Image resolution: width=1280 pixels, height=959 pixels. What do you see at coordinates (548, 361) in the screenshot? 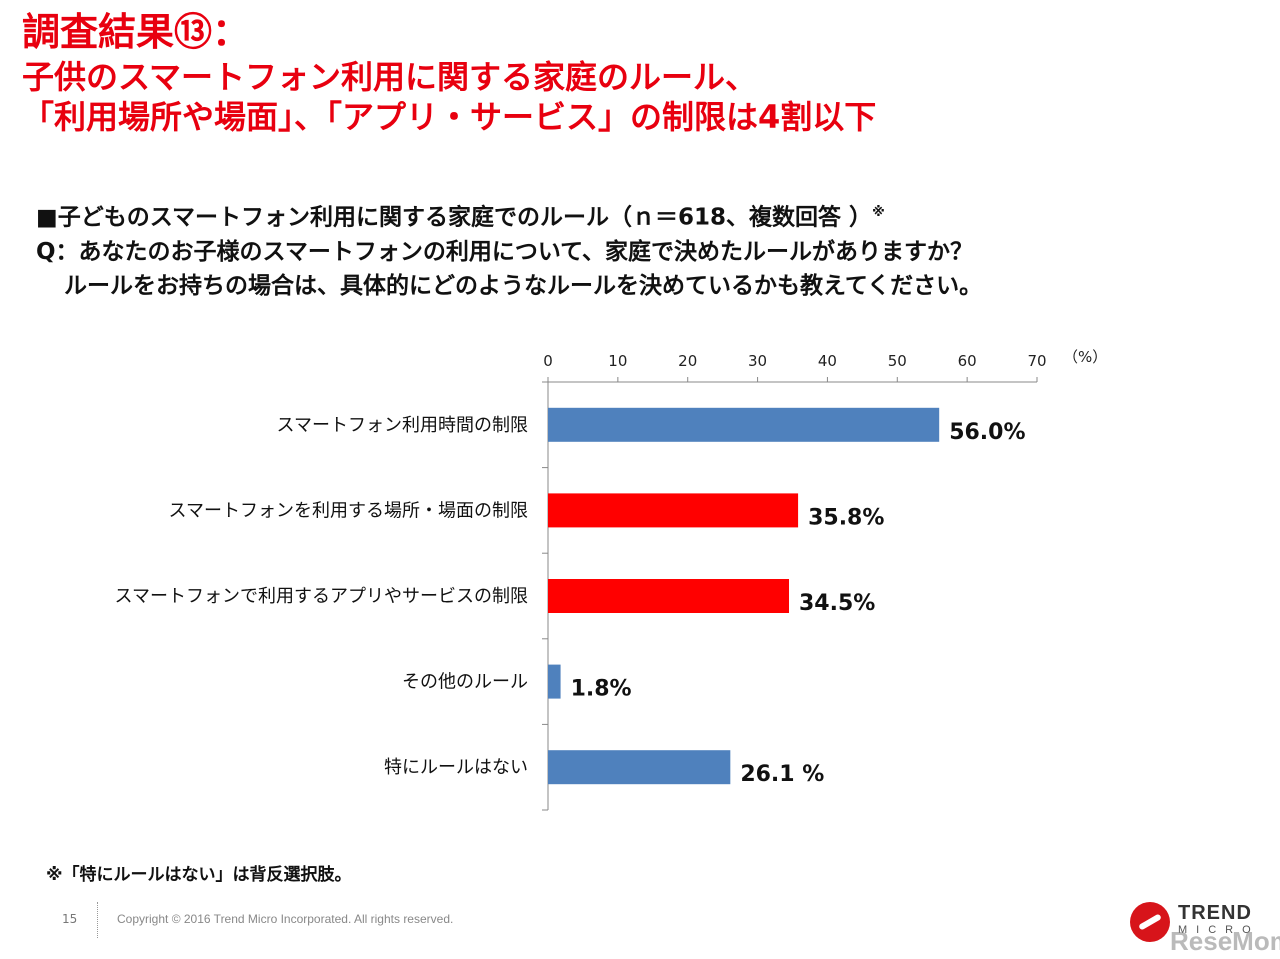
I see `x-tick-label: 0` at bounding box center [548, 361].